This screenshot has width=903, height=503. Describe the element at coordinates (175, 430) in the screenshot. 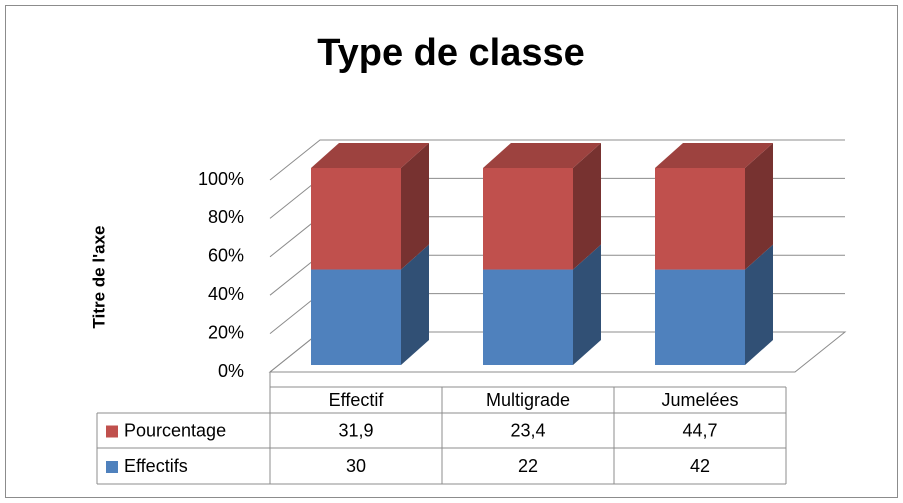

I see `legend-label: Pourcentage` at that location.